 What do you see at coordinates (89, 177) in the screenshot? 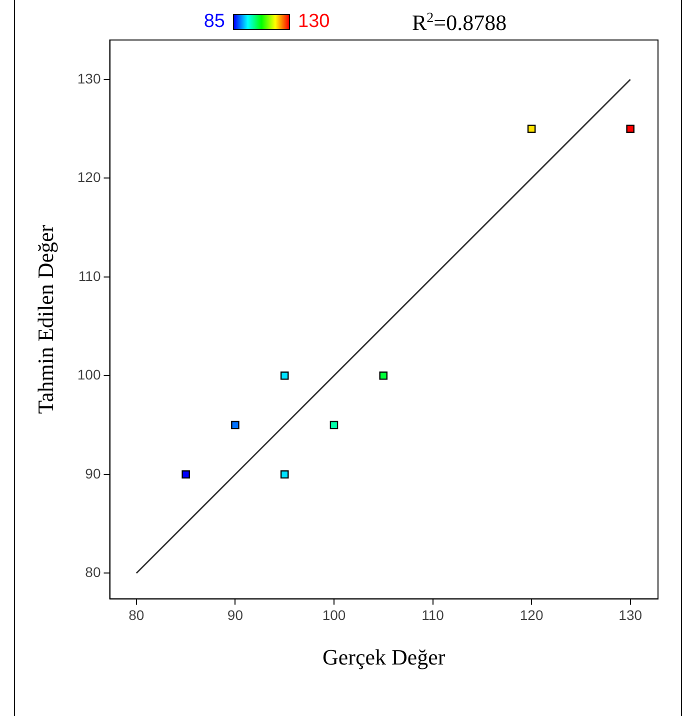
I see `y-tick-label: 120` at bounding box center [89, 177].